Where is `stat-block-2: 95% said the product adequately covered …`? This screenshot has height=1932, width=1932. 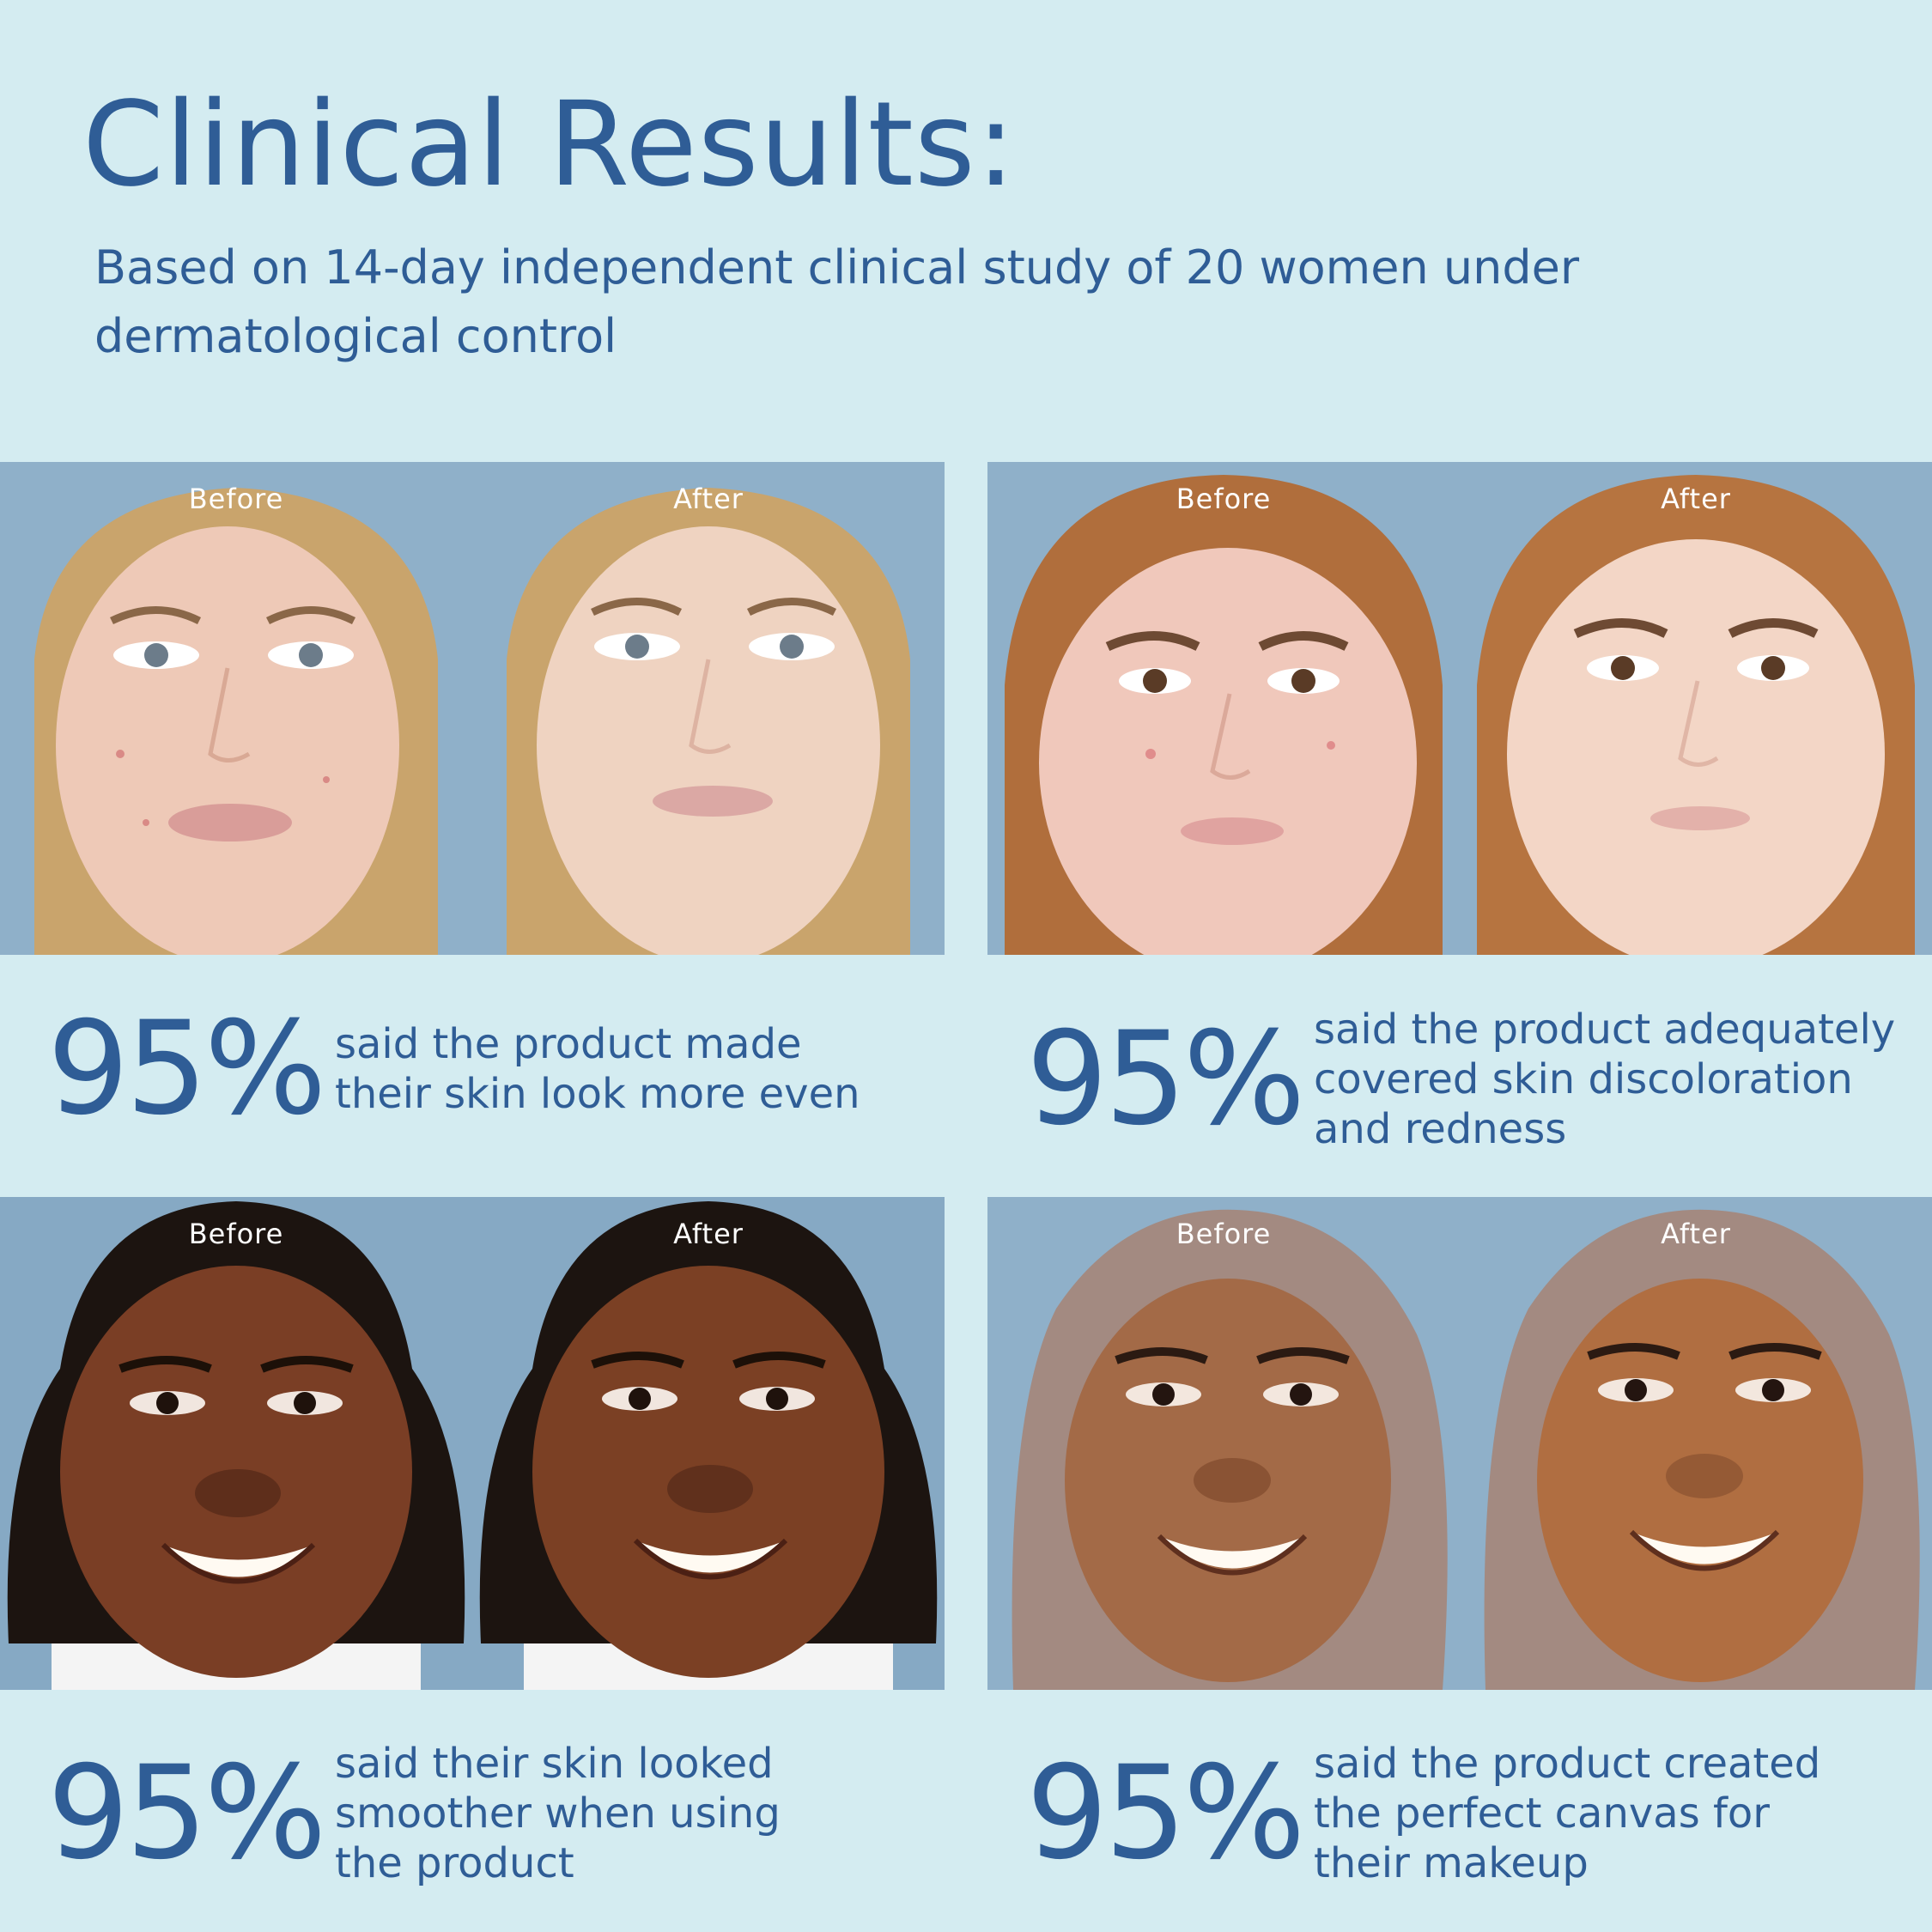 stat-block-2: 95% said the product adequately covered … is located at coordinates (1477, 1079).